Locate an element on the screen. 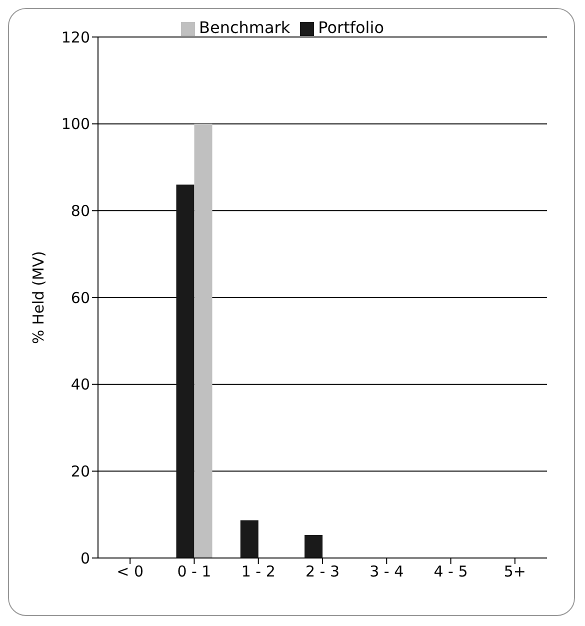 This screenshot has width=585, height=626. y-tick-label: 100 is located at coordinates (75, 124).